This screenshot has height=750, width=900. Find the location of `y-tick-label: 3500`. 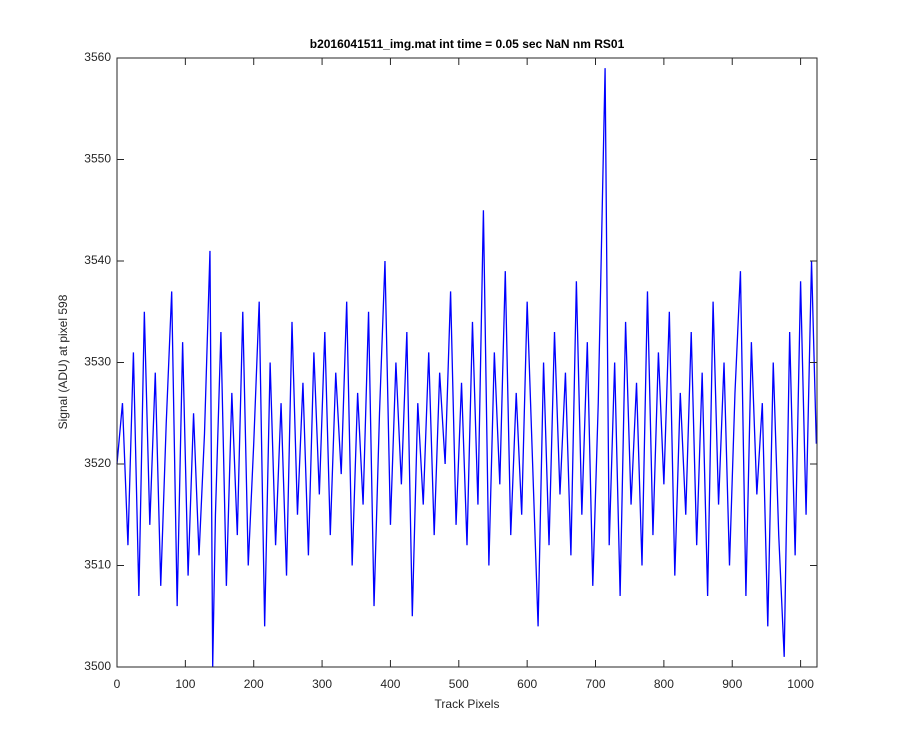

y-tick-label: 3500 is located at coordinates (97, 666).